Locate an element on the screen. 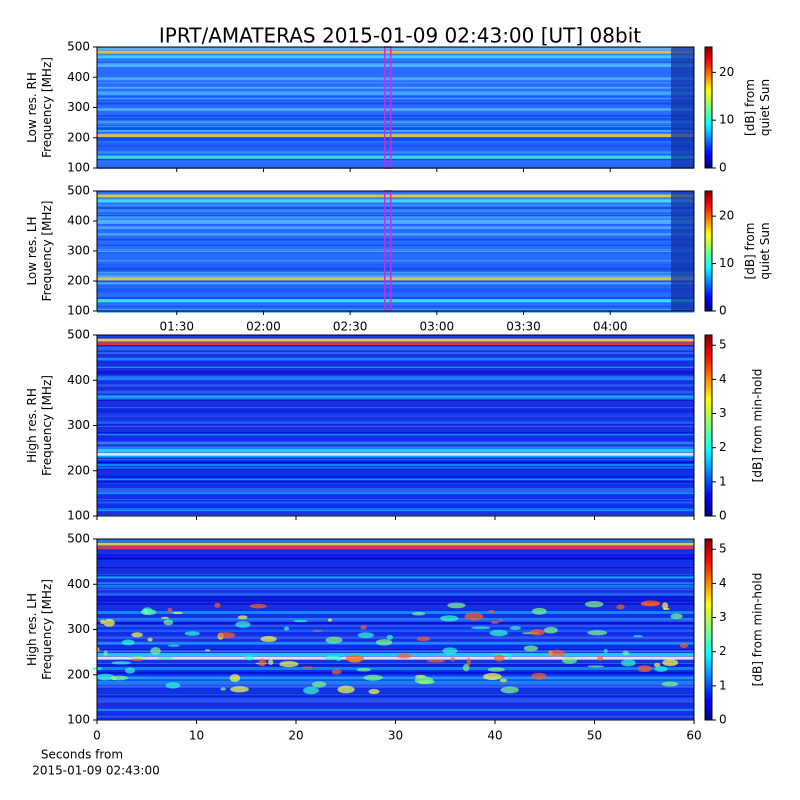 Image resolution: width=800 pixels, height=800 pixels. y-axis-label: Frequency [MHz] is located at coordinates (47, 107).